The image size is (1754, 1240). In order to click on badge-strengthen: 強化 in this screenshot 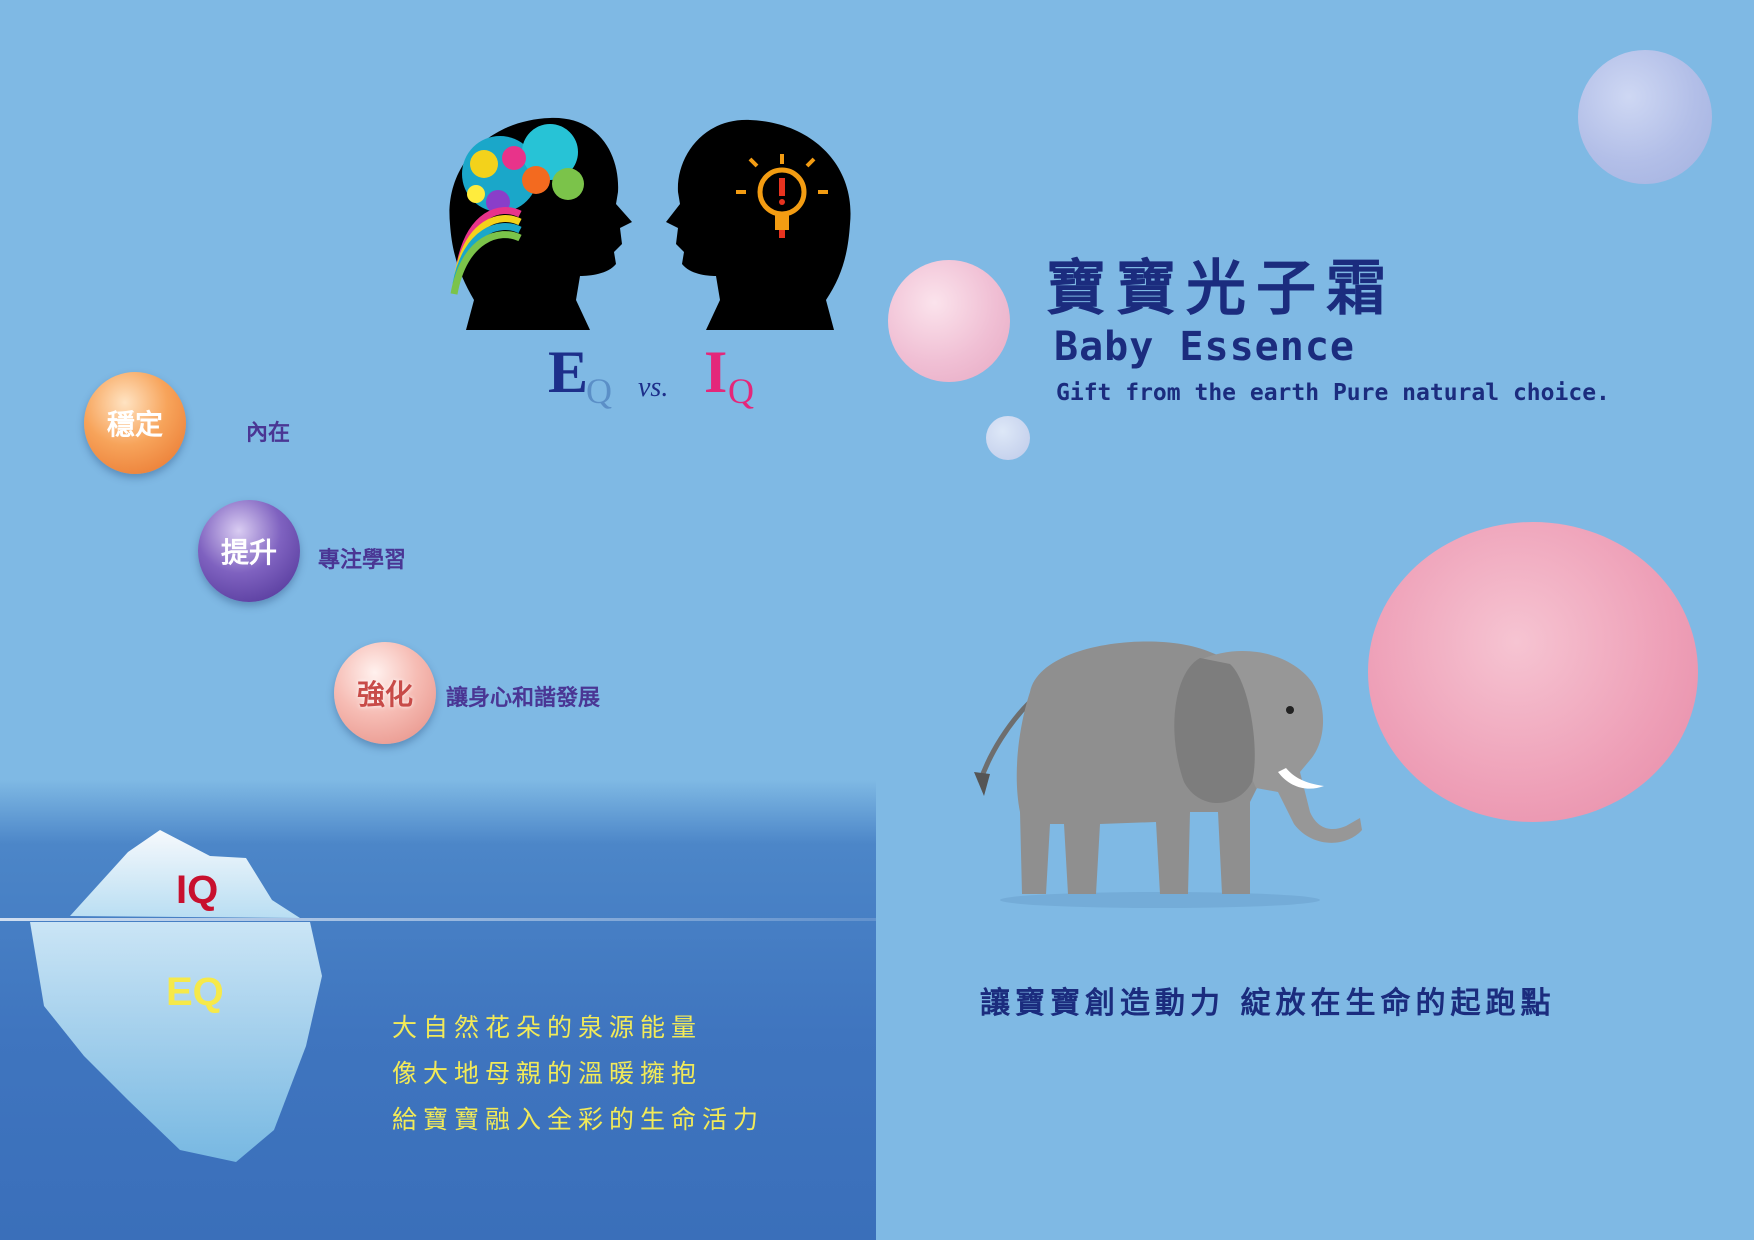, I will do `click(385, 693)`.